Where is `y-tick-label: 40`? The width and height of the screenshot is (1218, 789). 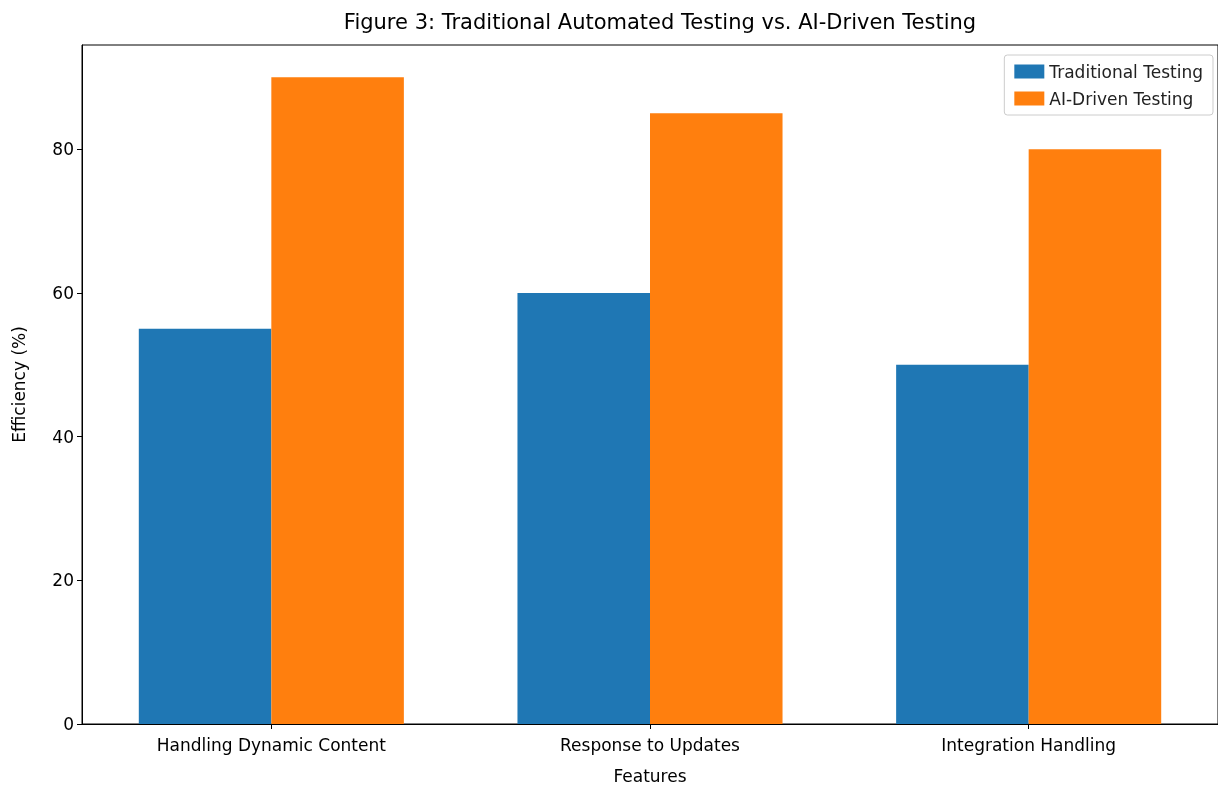
y-tick-label: 40 is located at coordinates (63, 436).